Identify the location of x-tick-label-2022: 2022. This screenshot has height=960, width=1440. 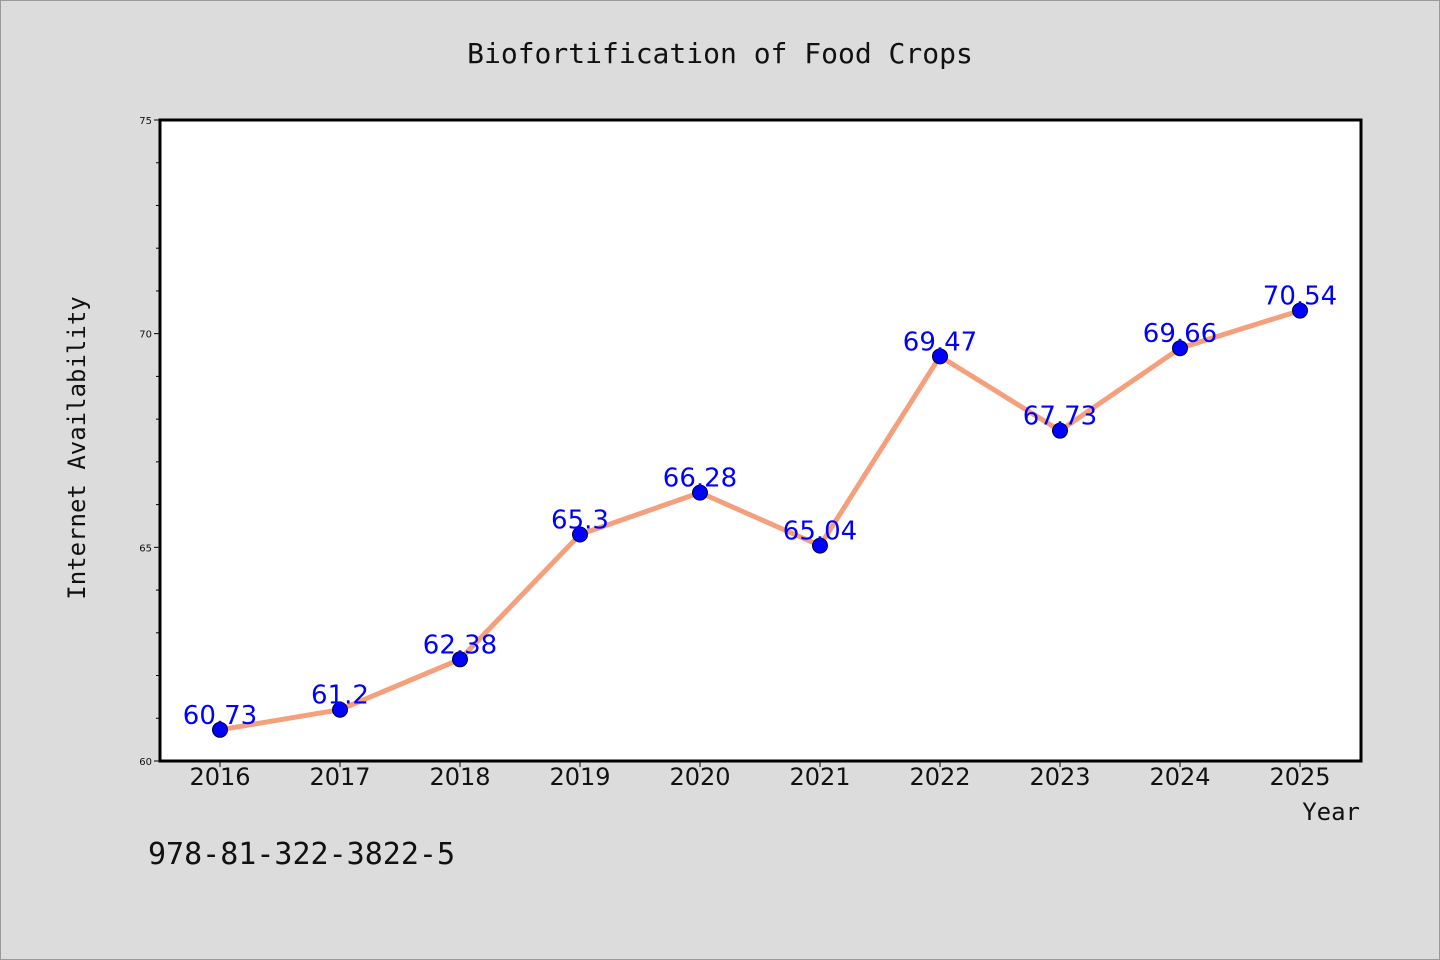
(939, 777).